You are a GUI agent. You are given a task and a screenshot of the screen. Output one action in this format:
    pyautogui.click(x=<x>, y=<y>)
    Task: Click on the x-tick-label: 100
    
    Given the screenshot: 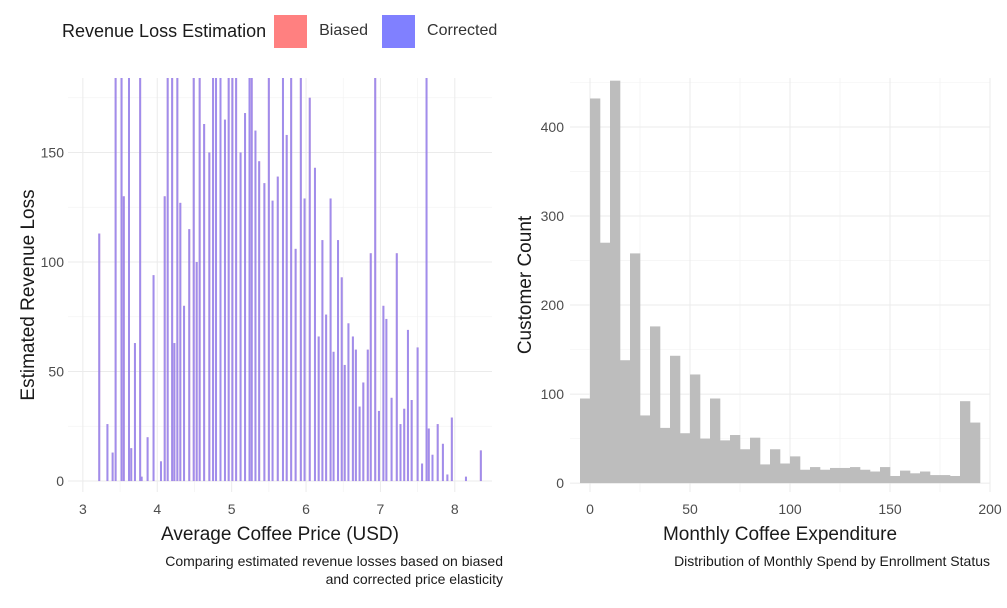 What is the action you would take?
    pyautogui.click(x=790, y=509)
    